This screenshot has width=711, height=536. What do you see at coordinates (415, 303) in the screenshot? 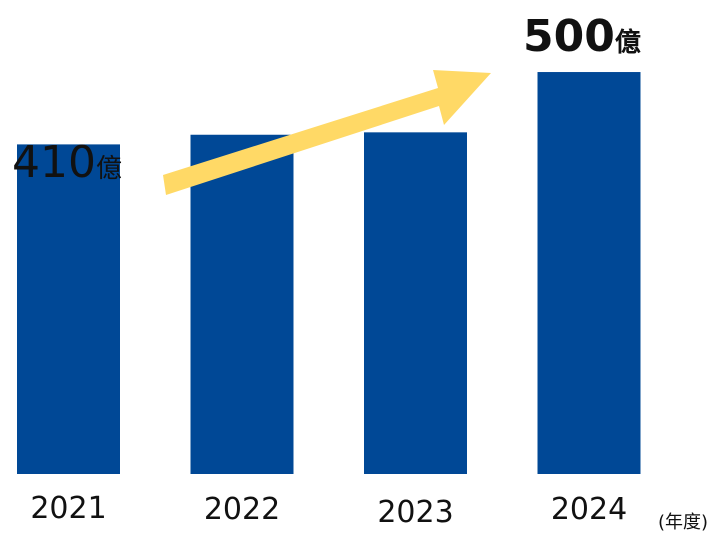
I see `bar-2023` at bounding box center [415, 303].